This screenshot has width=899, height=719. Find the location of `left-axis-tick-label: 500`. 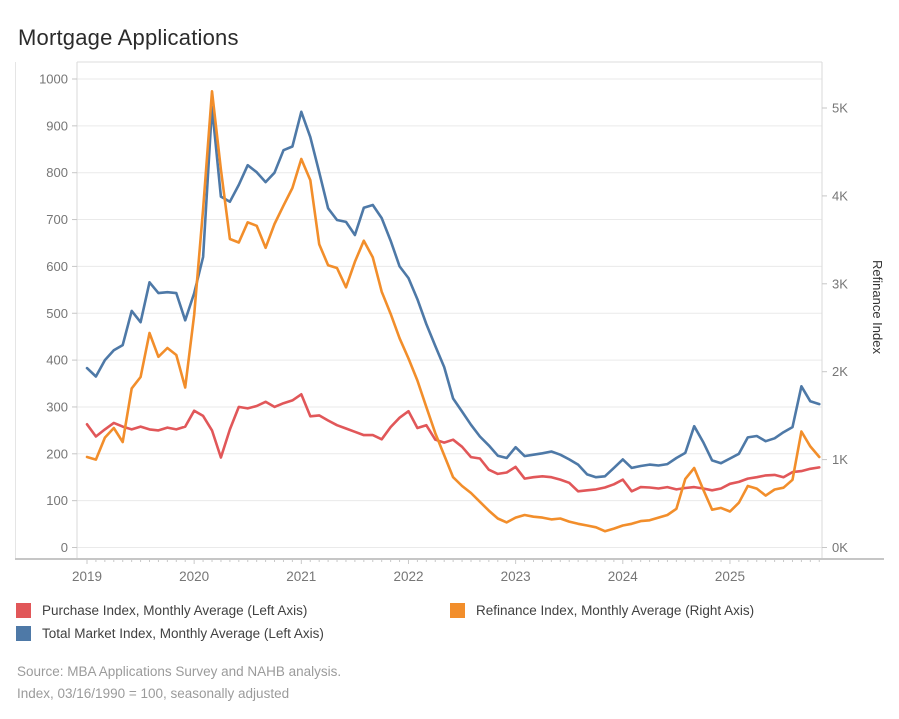

left-axis-tick-label: 500 is located at coordinates (57, 313).